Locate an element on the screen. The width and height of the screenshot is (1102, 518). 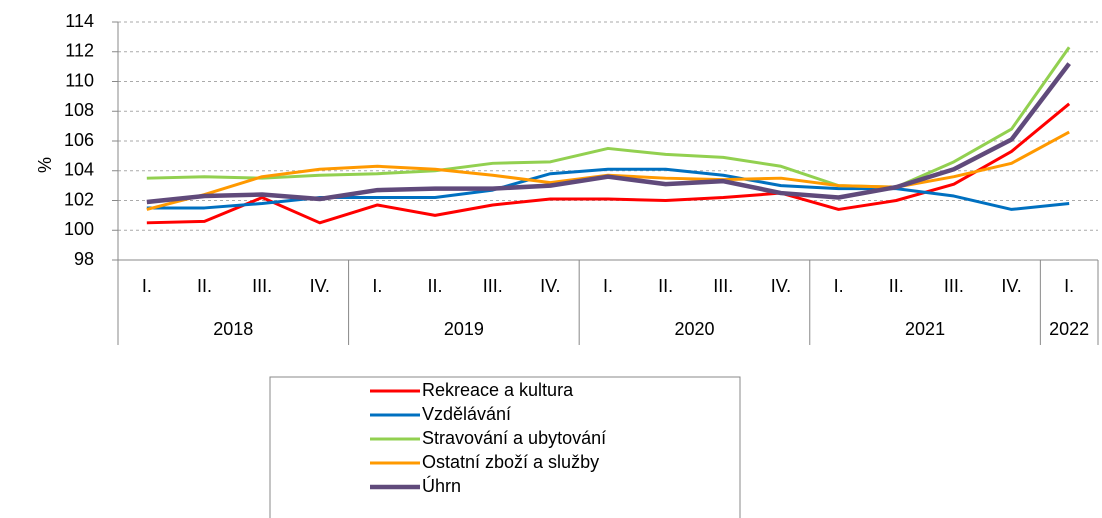
legend-label: Vzdělávání is located at coordinates (466, 414).